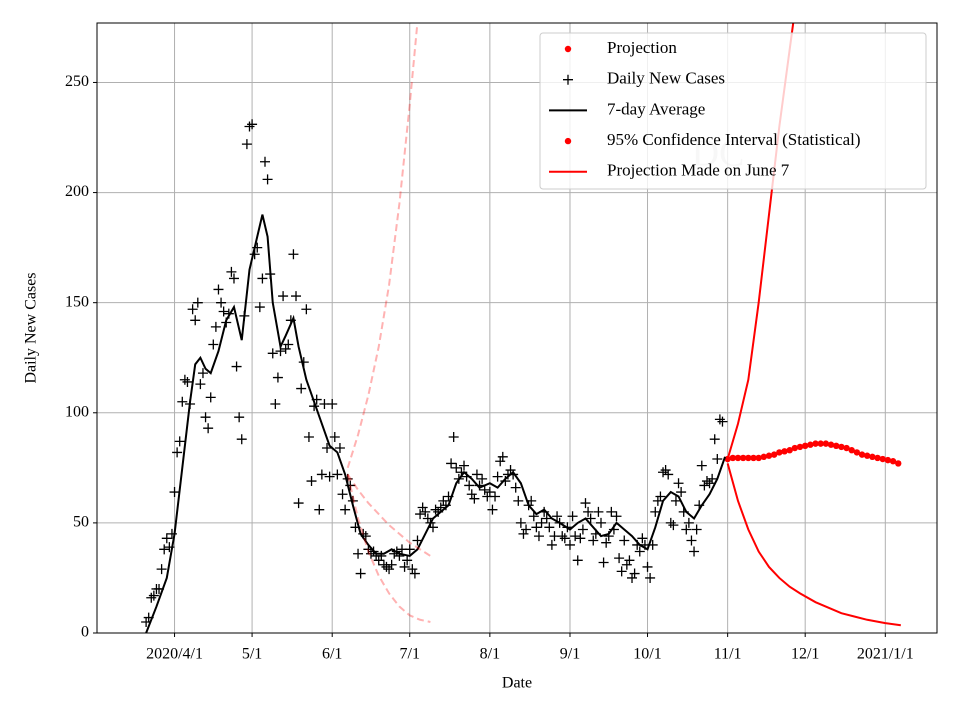 Image resolution: width=960 pixels, height=720 pixels. What do you see at coordinates (85, 632) in the screenshot?
I see `y-tick-label: 0` at bounding box center [85, 632].